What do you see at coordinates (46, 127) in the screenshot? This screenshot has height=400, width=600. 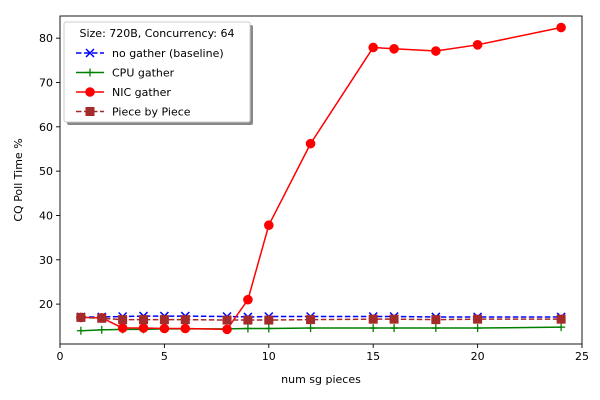 I see `y-tick-label: 60` at bounding box center [46, 127].